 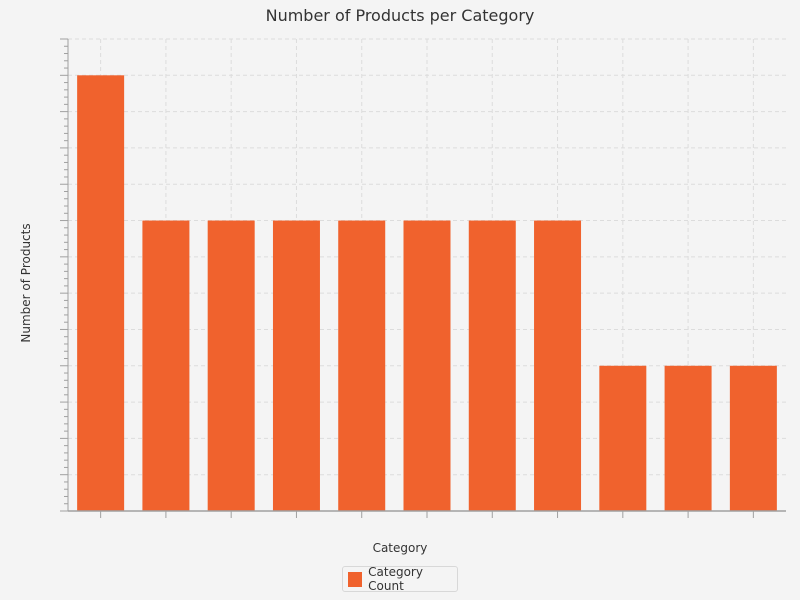 What do you see at coordinates (395, 579) in the screenshot?
I see `legend-label: Category Count` at bounding box center [395, 579].